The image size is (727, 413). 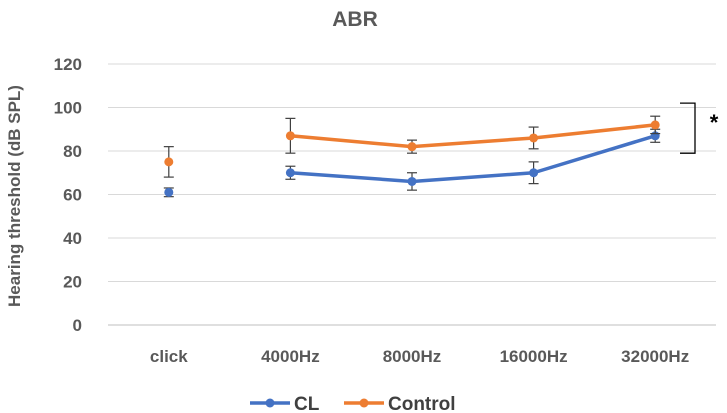 What do you see at coordinates (699, 128) in the screenshot?
I see `significance-annotation: *` at bounding box center [699, 128].